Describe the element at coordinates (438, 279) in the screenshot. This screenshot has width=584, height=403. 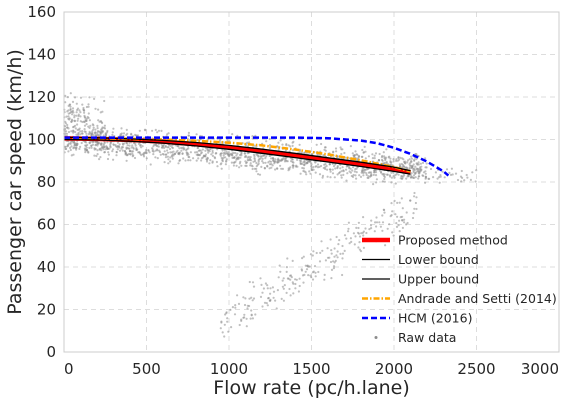
I see `legend-label: Upper bound` at that location.